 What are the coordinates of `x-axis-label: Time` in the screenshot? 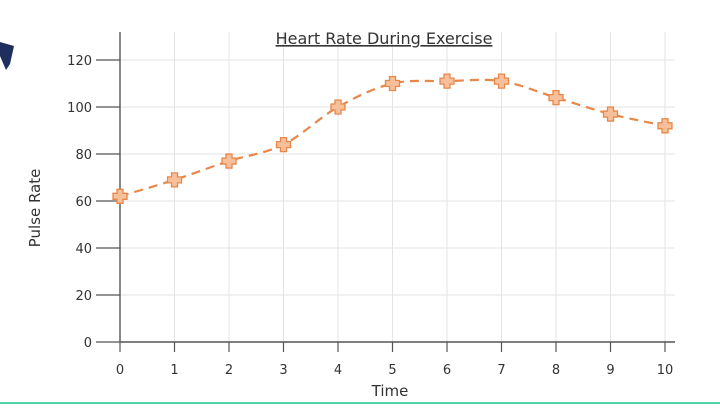 It's located at (390, 391).